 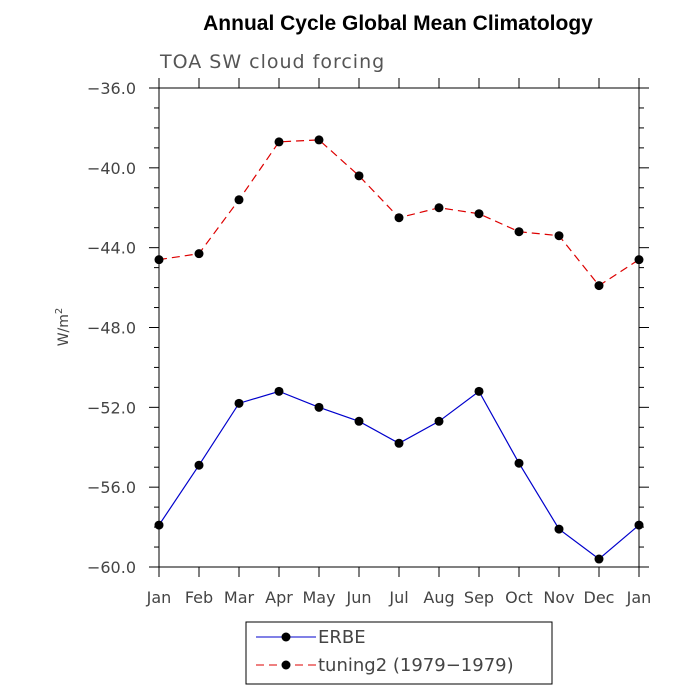 I want to click on x-tick-label: Nov, so click(x=558, y=597).